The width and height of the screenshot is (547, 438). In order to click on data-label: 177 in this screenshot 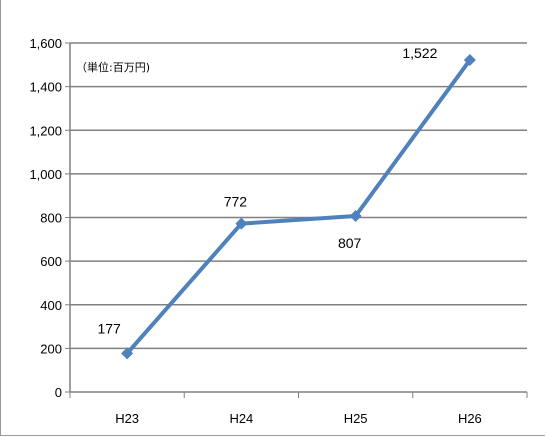, I will do `click(109, 328)`.